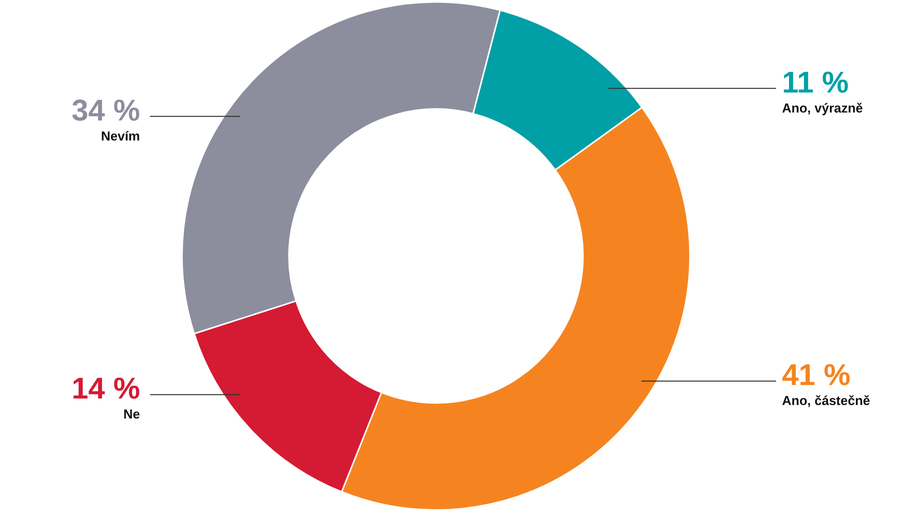 This screenshot has width=910, height=512. Describe the element at coordinates (816, 375) in the screenshot. I see `data-label: 41 %` at that location.